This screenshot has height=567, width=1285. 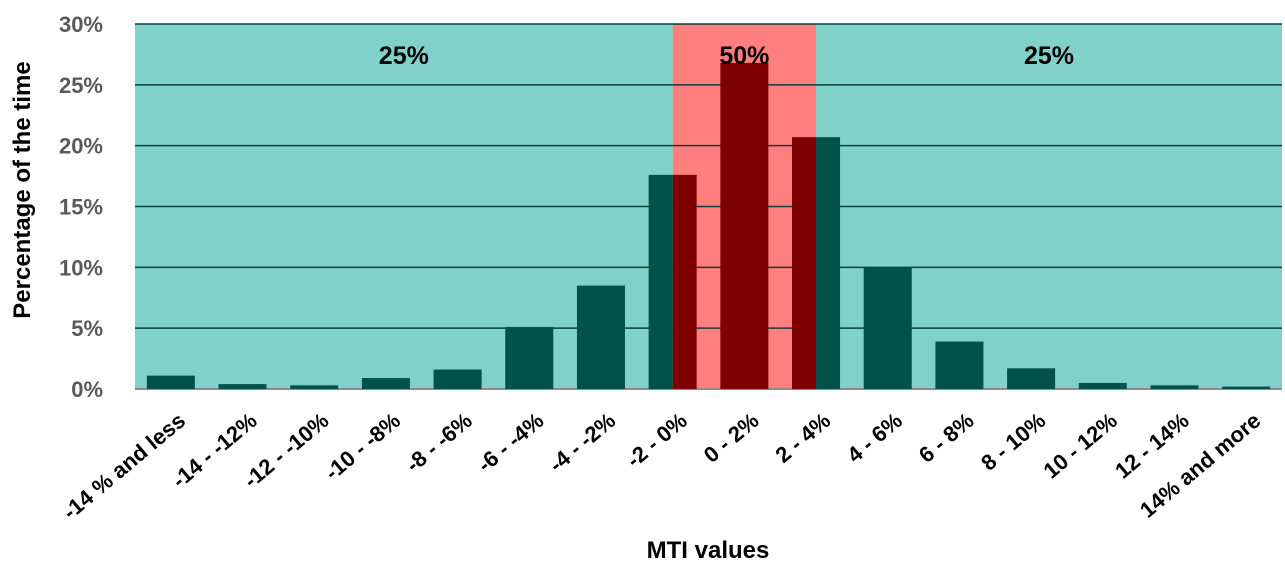 What do you see at coordinates (946, 438) in the screenshot?
I see `x-tick-label: 6 - 8%` at bounding box center [946, 438].